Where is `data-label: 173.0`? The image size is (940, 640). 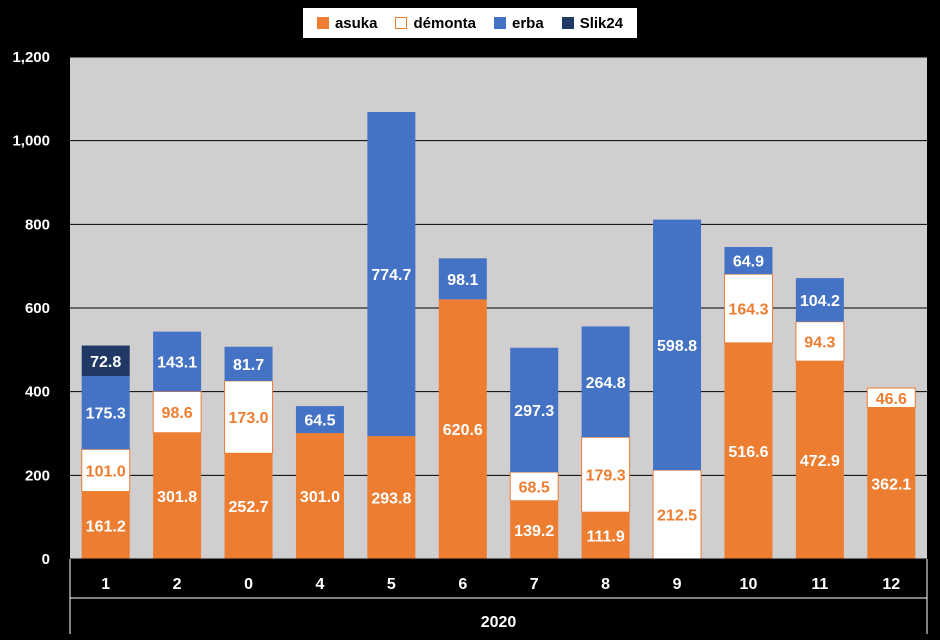
data-label: 173.0 is located at coordinates (249, 418).